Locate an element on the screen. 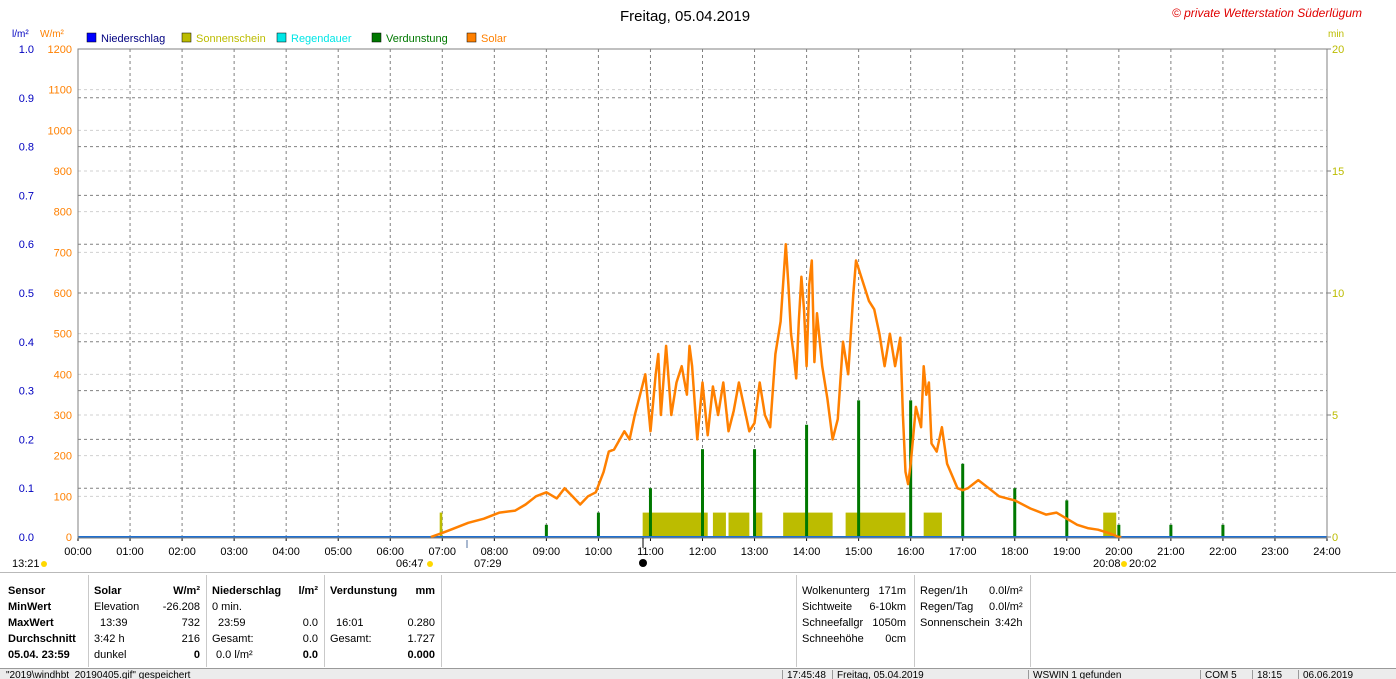 This screenshot has height=679, width=1396. stats-regen-label: Regen/Tag is located at coordinates (947, 607).